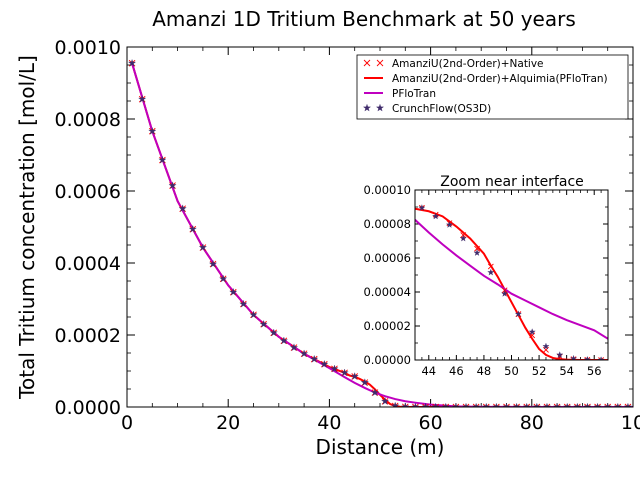 The image size is (640, 480). What do you see at coordinates (387, 292) in the screenshot?
I see `y-tick-label: 0.00004` at bounding box center [387, 292].